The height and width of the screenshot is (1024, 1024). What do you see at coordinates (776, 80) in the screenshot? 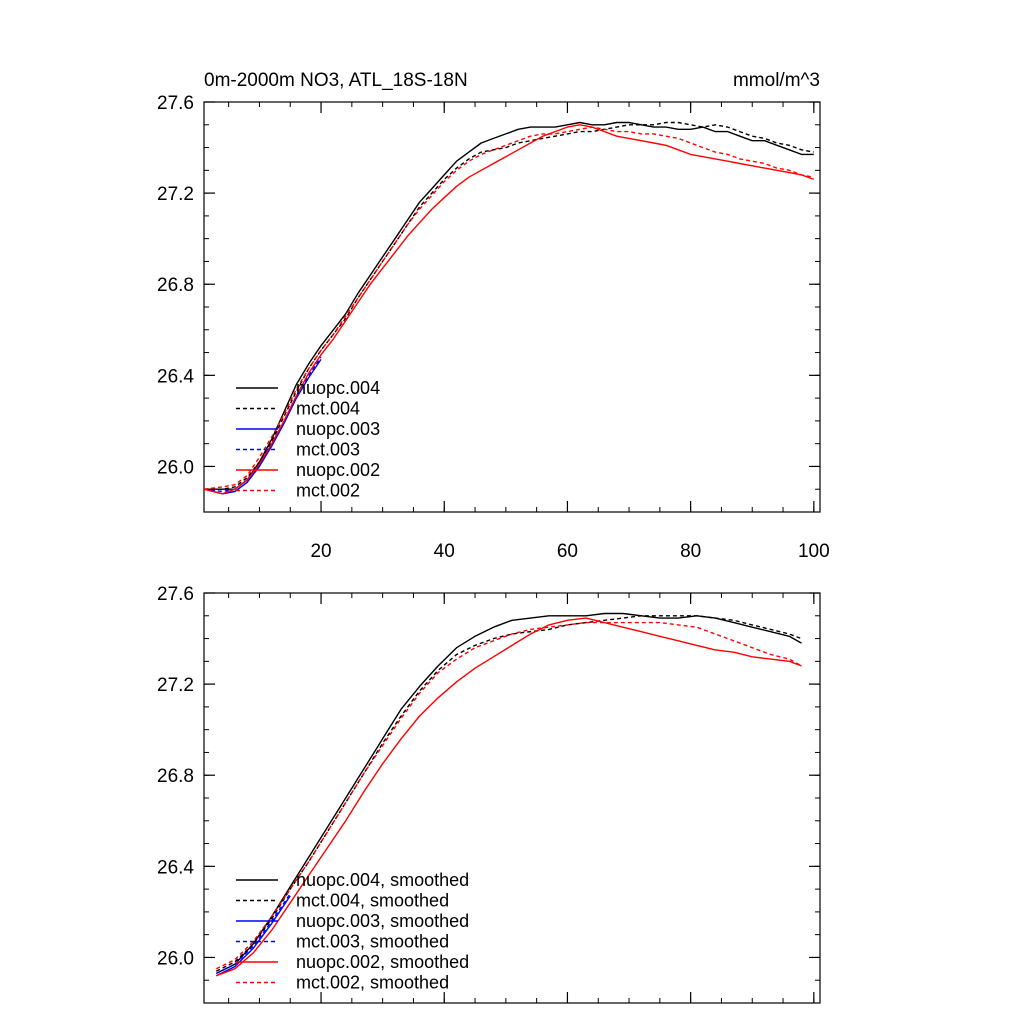
I see `units-label: mmol/m^3` at bounding box center [776, 80].